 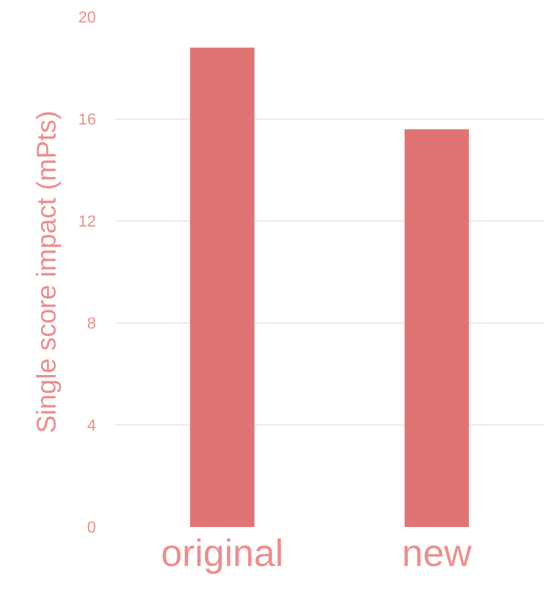 I want to click on y-tick-label: 0, so click(x=91, y=528).